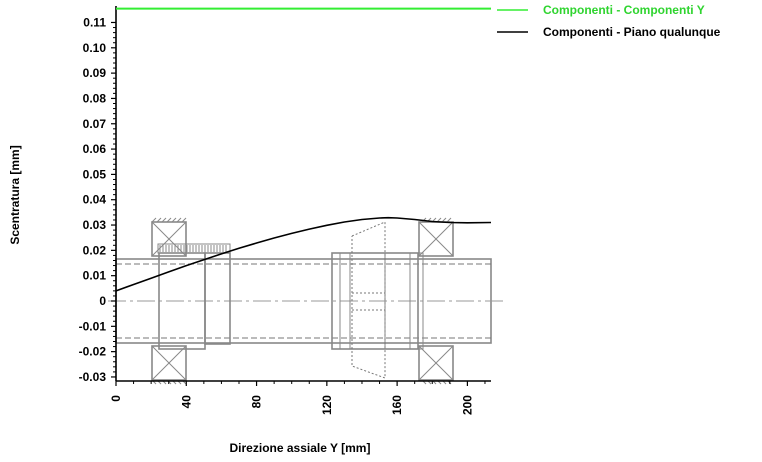 The image size is (762, 462). I want to click on x-tick-label: 40, so click(186, 402).